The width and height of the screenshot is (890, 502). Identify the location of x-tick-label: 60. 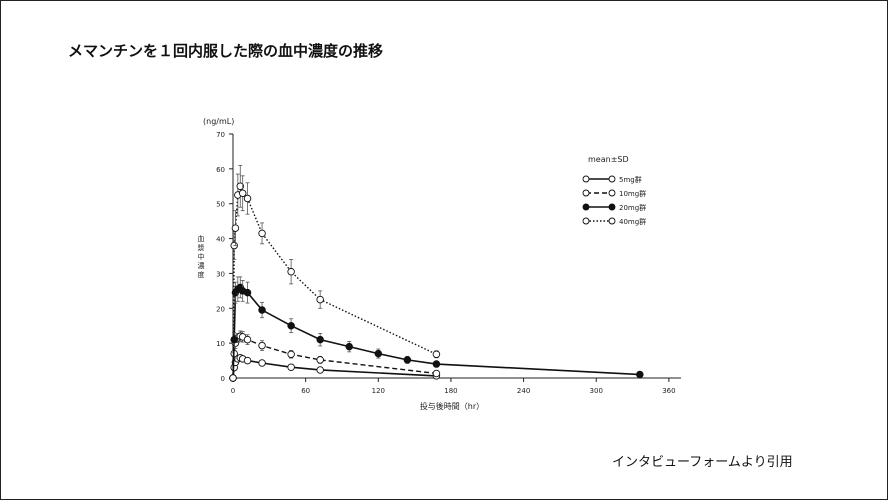
(305, 391).